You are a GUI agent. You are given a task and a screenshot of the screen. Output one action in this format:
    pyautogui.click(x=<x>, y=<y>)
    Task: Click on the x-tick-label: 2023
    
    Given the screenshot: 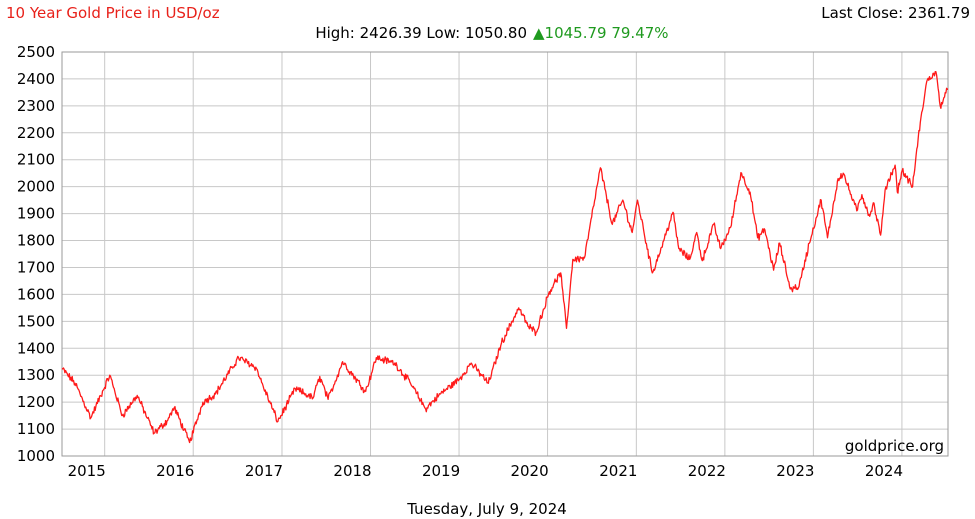 What is the action you would take?
    pyautogui.click(x=795, y=471)
    